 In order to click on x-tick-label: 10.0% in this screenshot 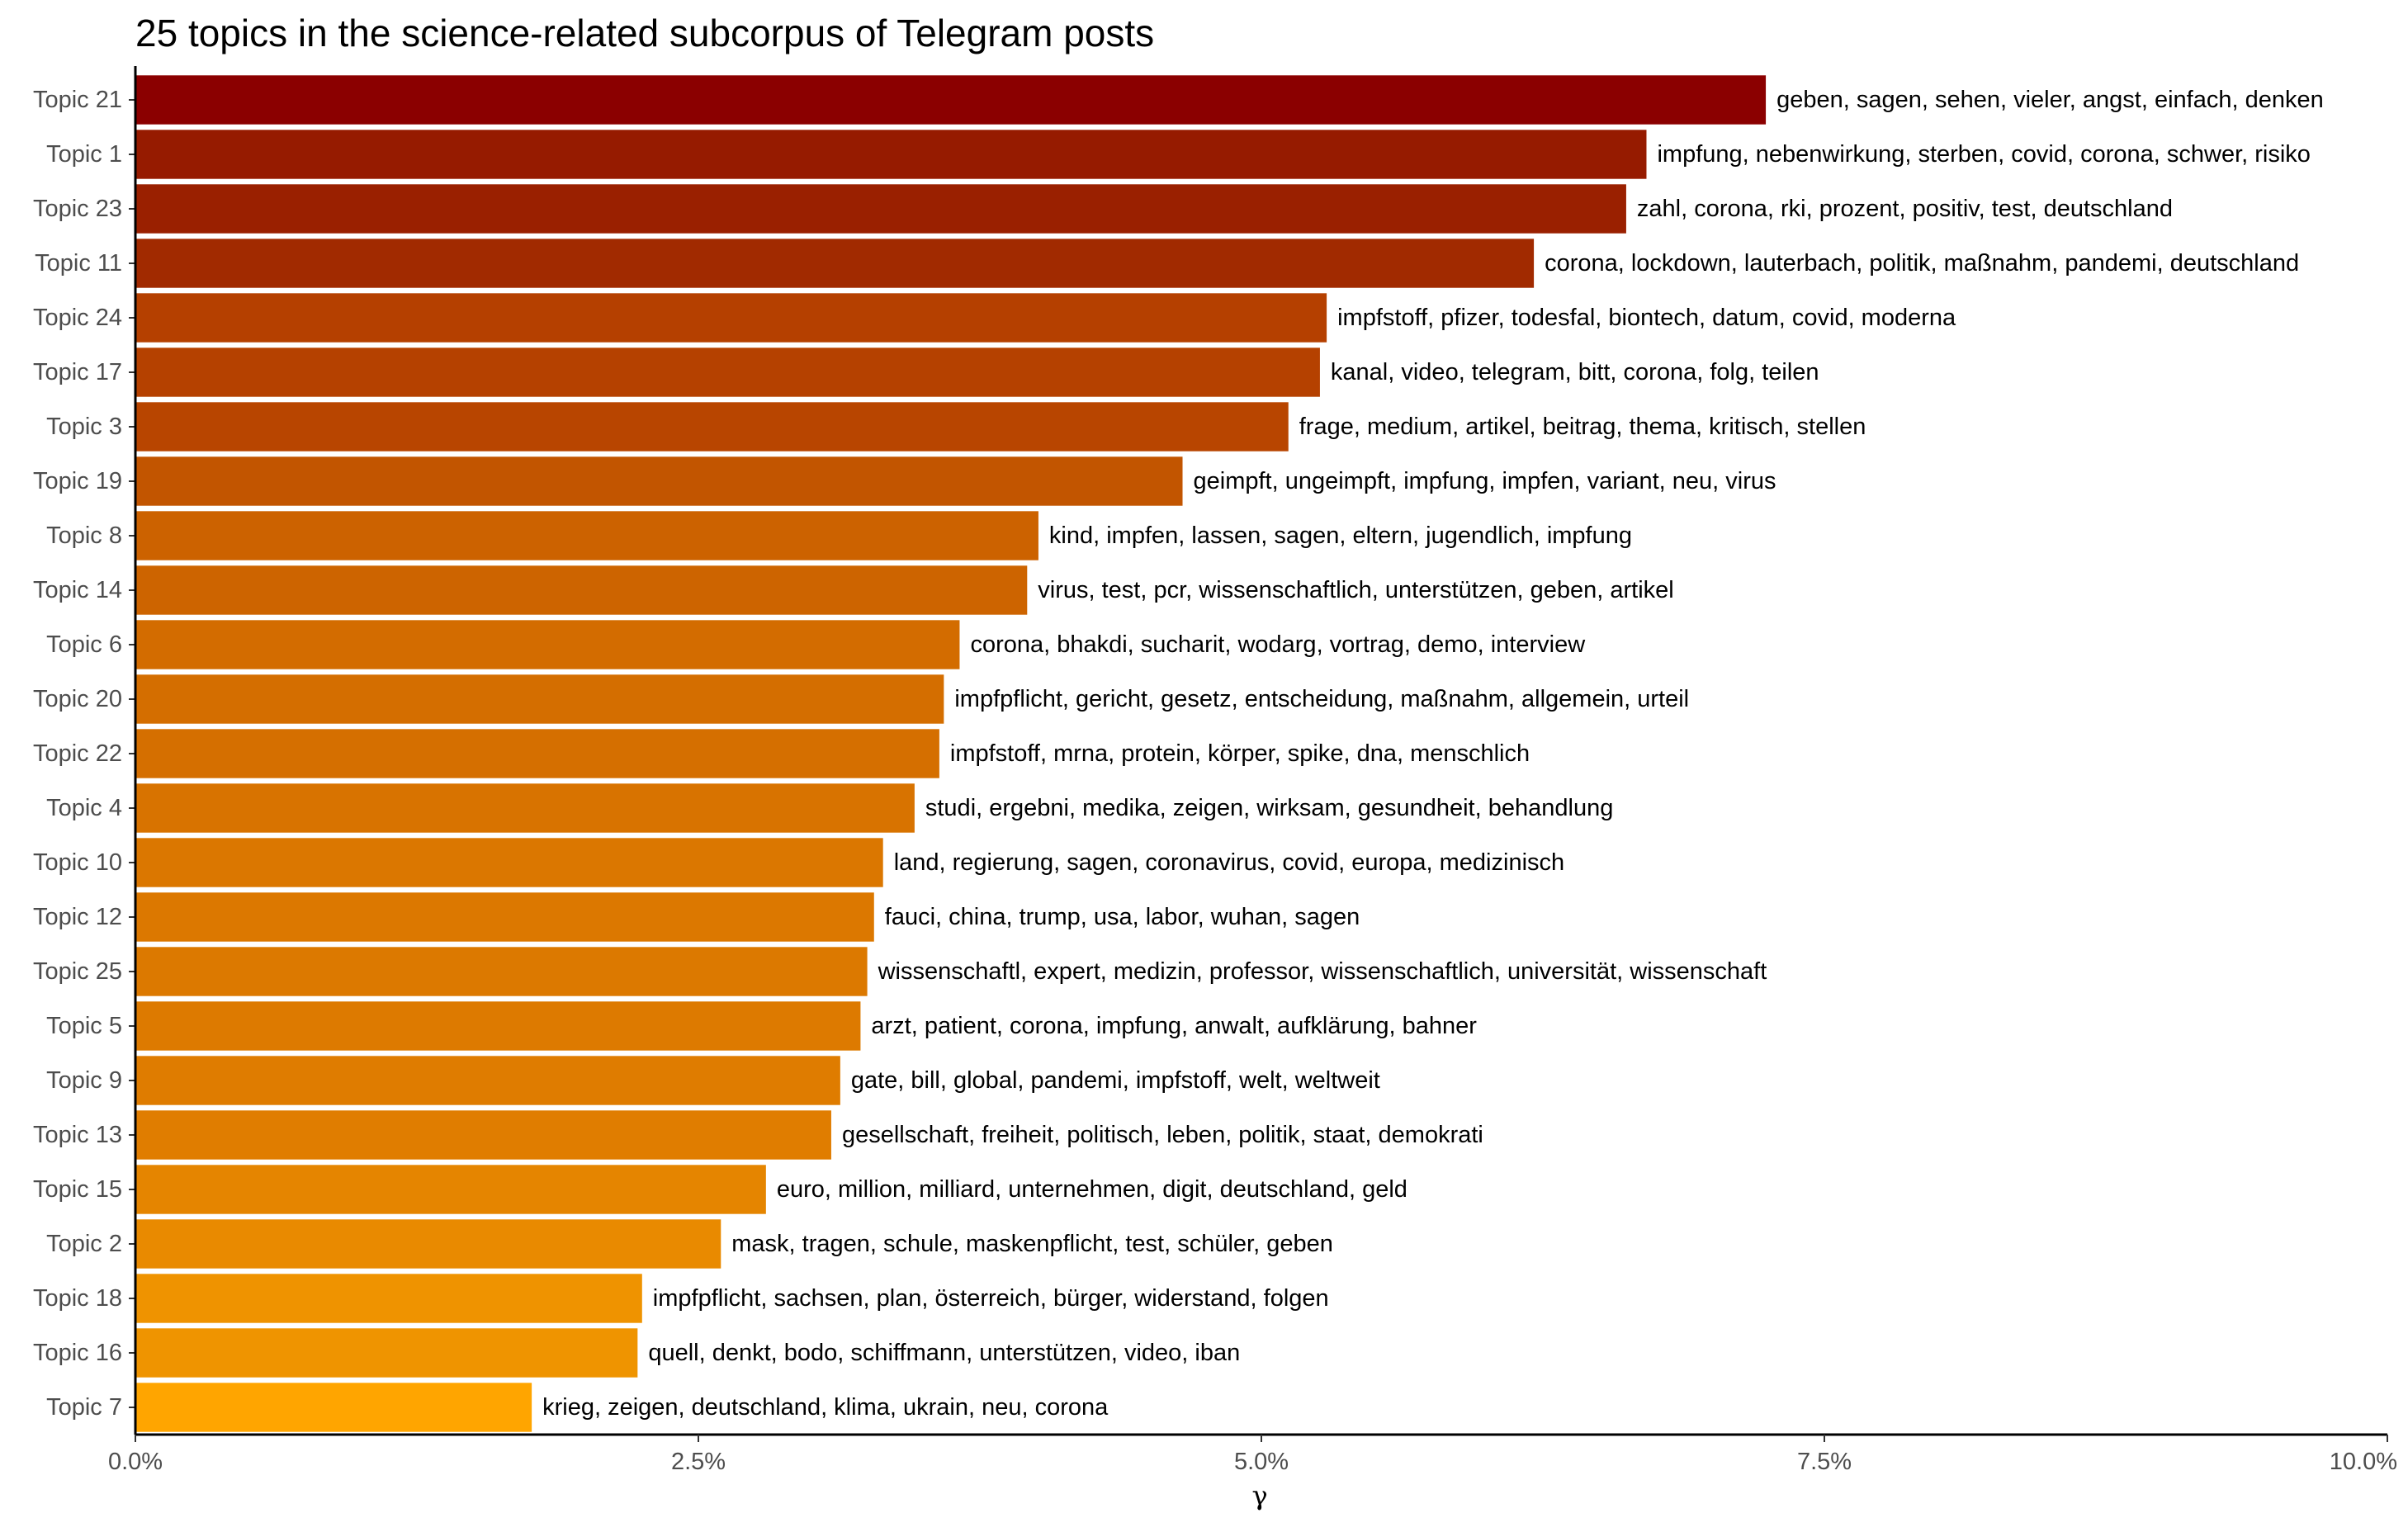, I will do `click(2363, 1462)`.